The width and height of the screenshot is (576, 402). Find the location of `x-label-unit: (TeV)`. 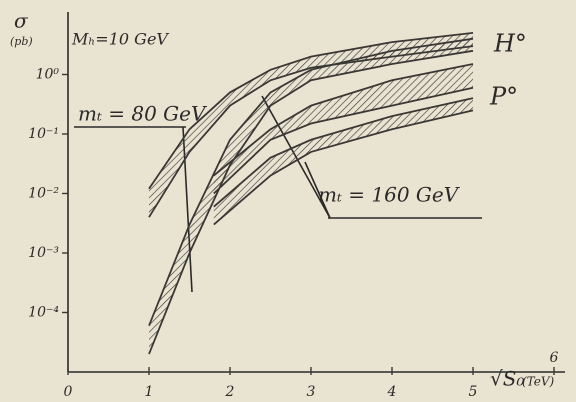

x-label-unit: (TeV) is located at coordinates (538, 382).